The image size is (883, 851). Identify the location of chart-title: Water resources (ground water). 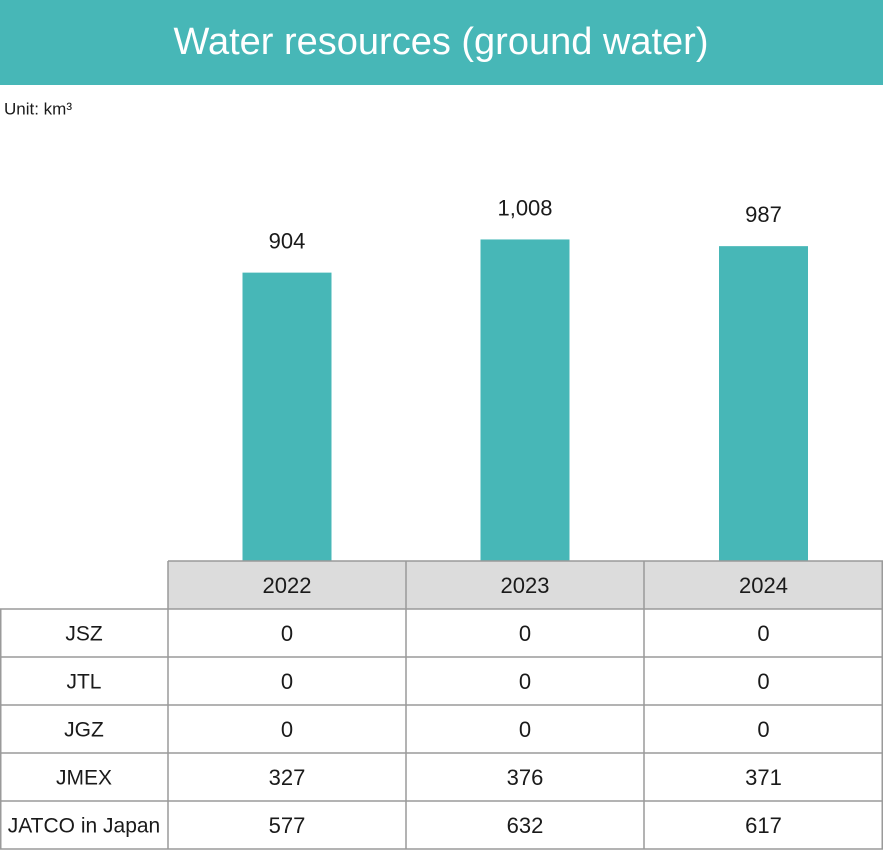
(440, 42).